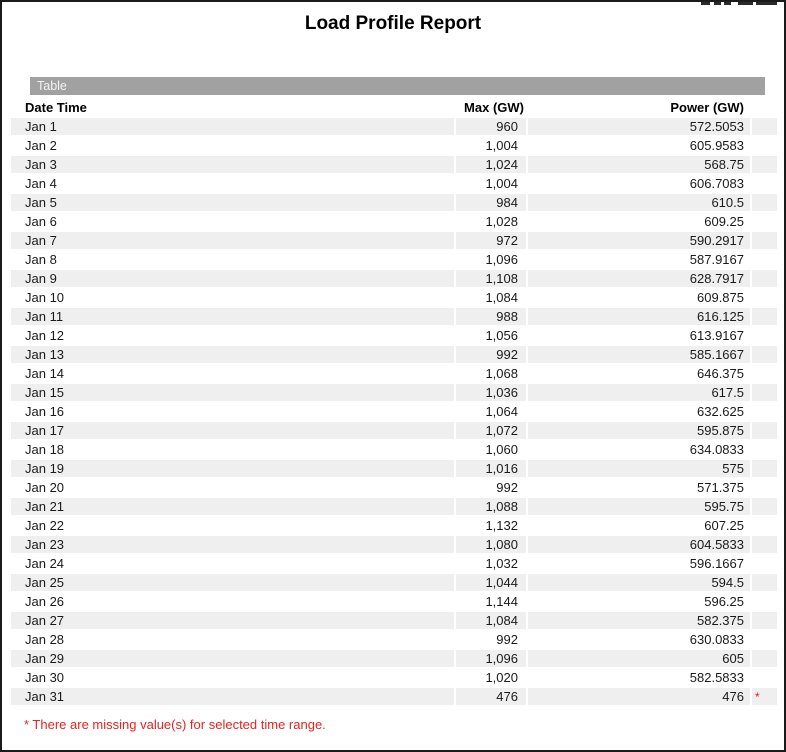 The width and height of the screenshot is (786, 752). I want to click on table-row: Jan 27 1,084 582.375, so click(394, 620).